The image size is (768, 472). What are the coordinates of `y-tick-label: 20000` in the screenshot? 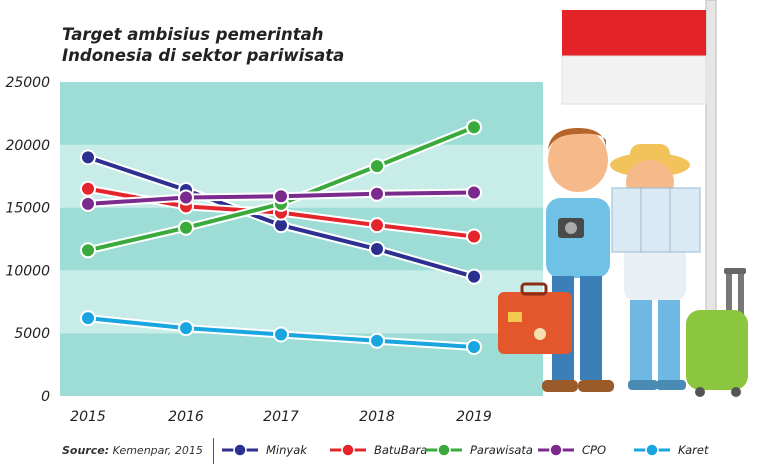 It's located at (27, 146).